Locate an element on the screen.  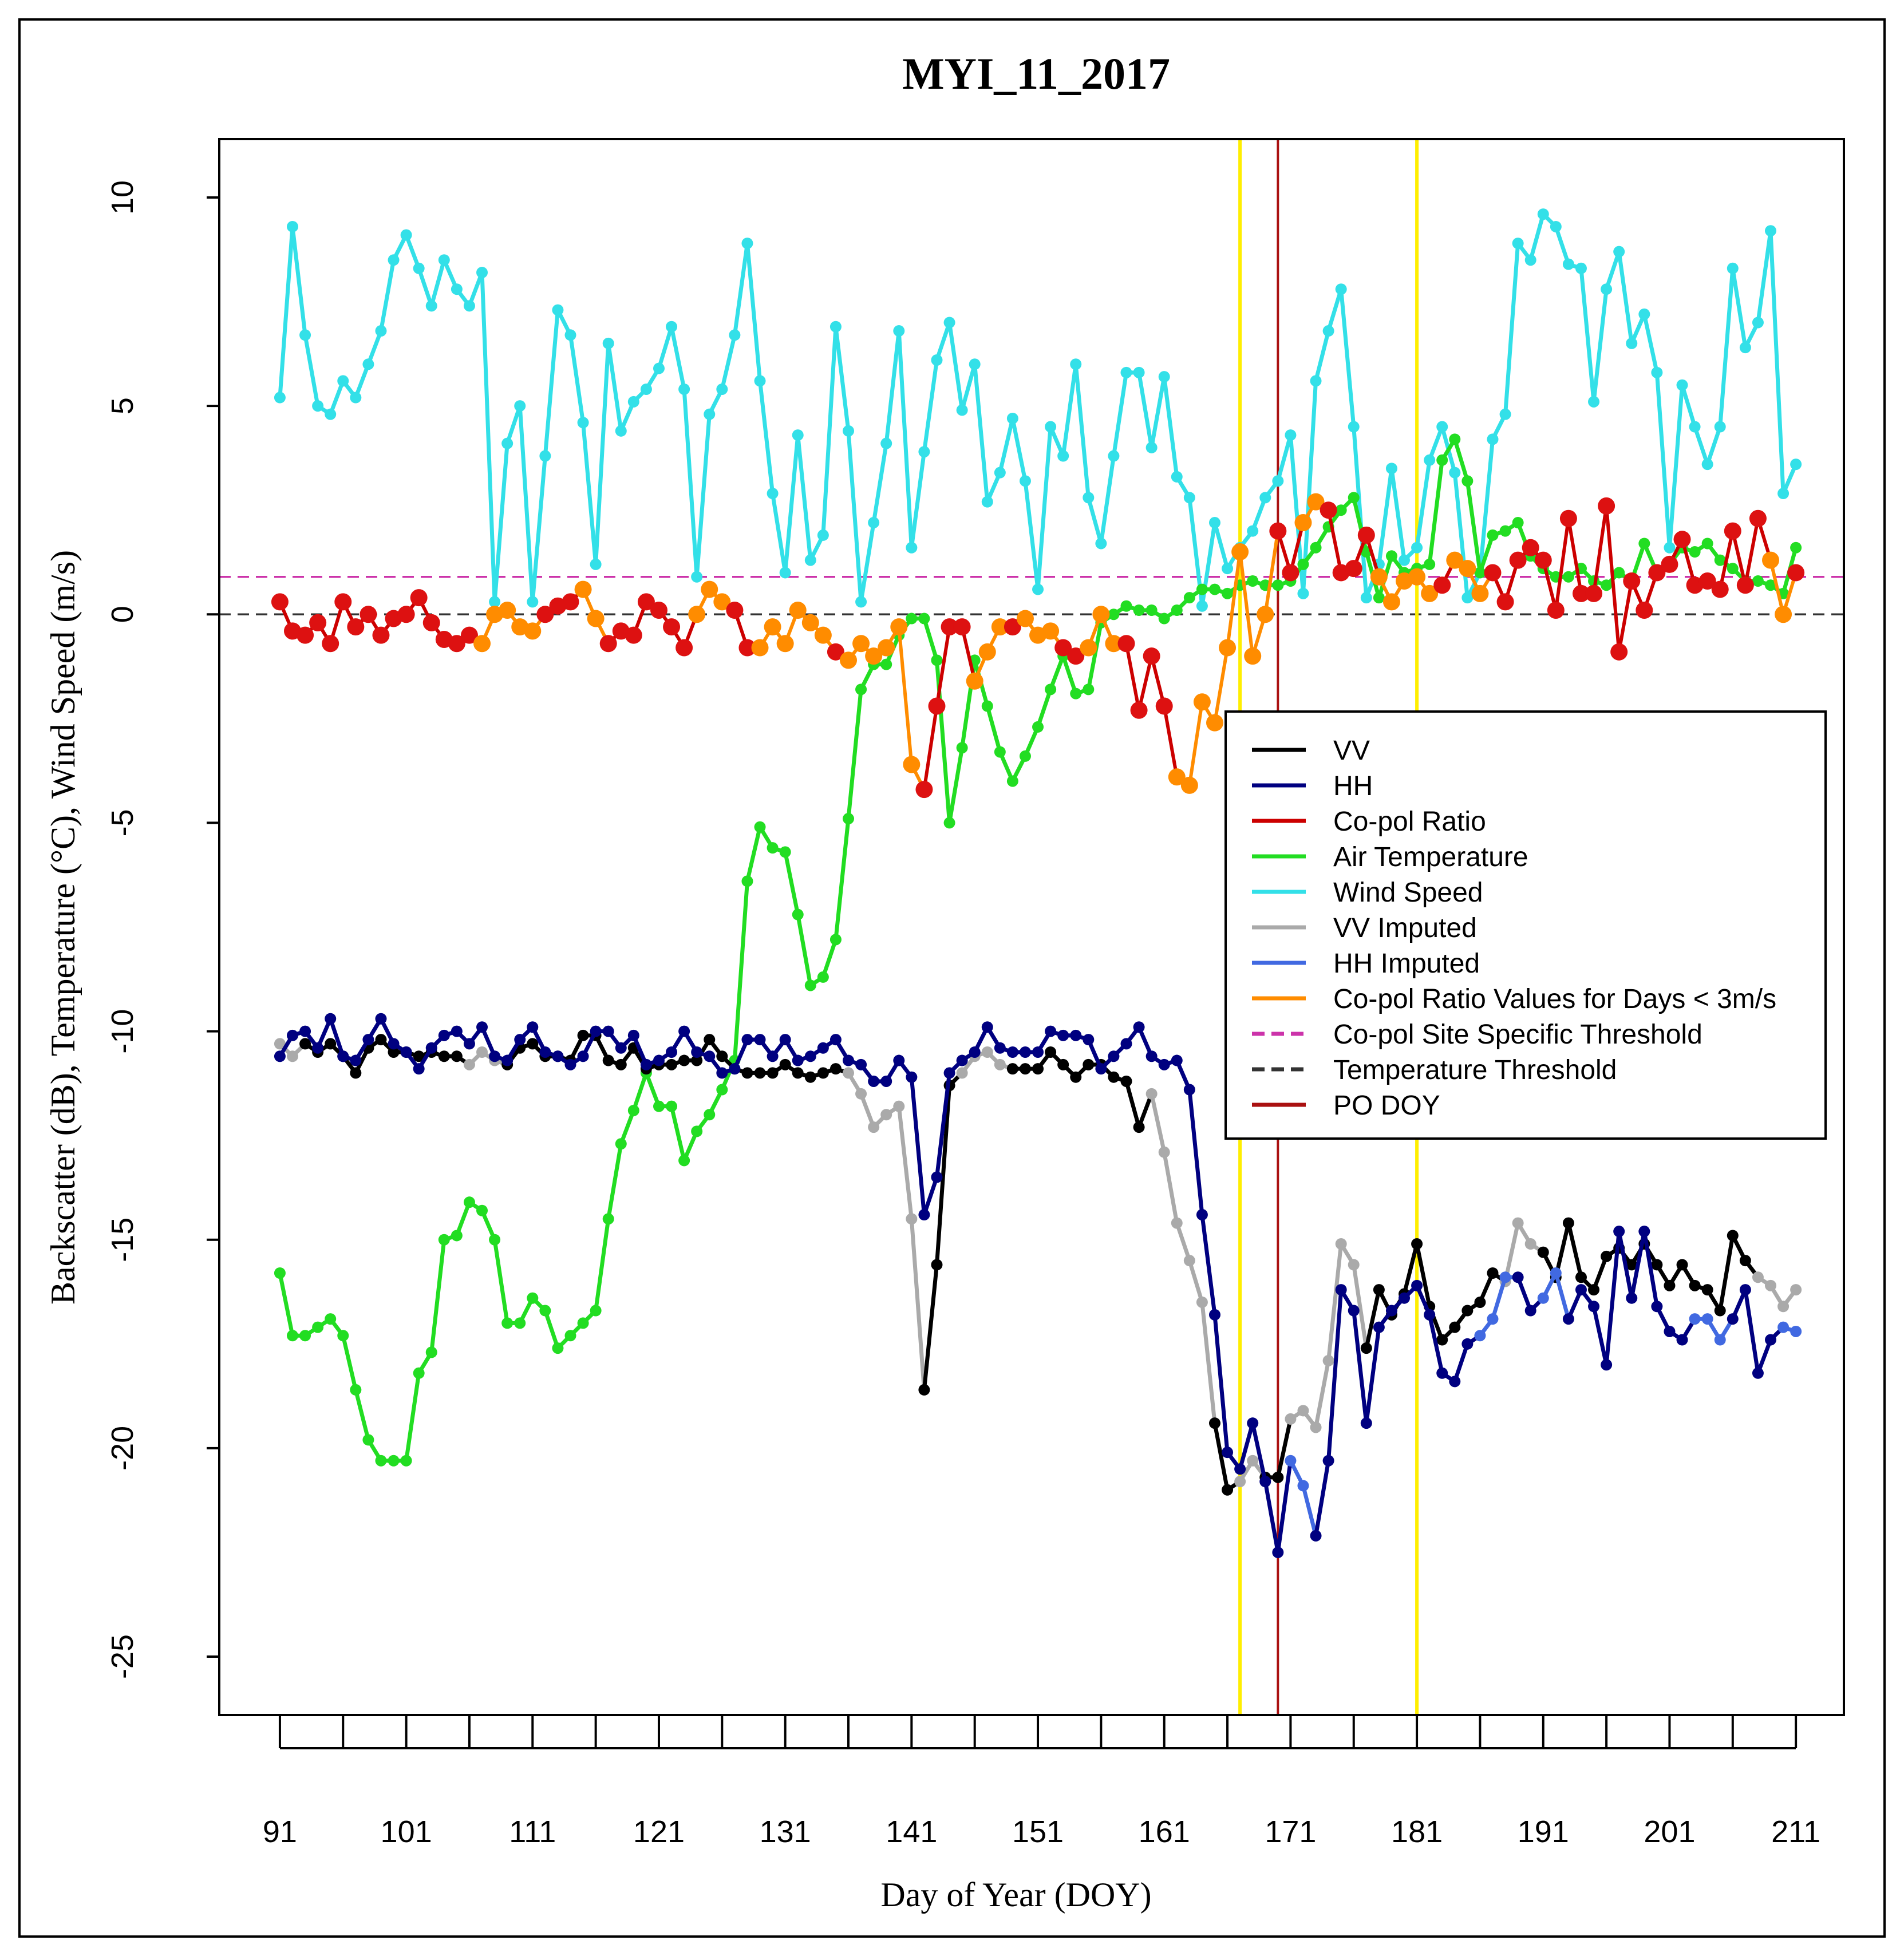
x-tick-label: 201 is located at coordinates (1669, 1832).